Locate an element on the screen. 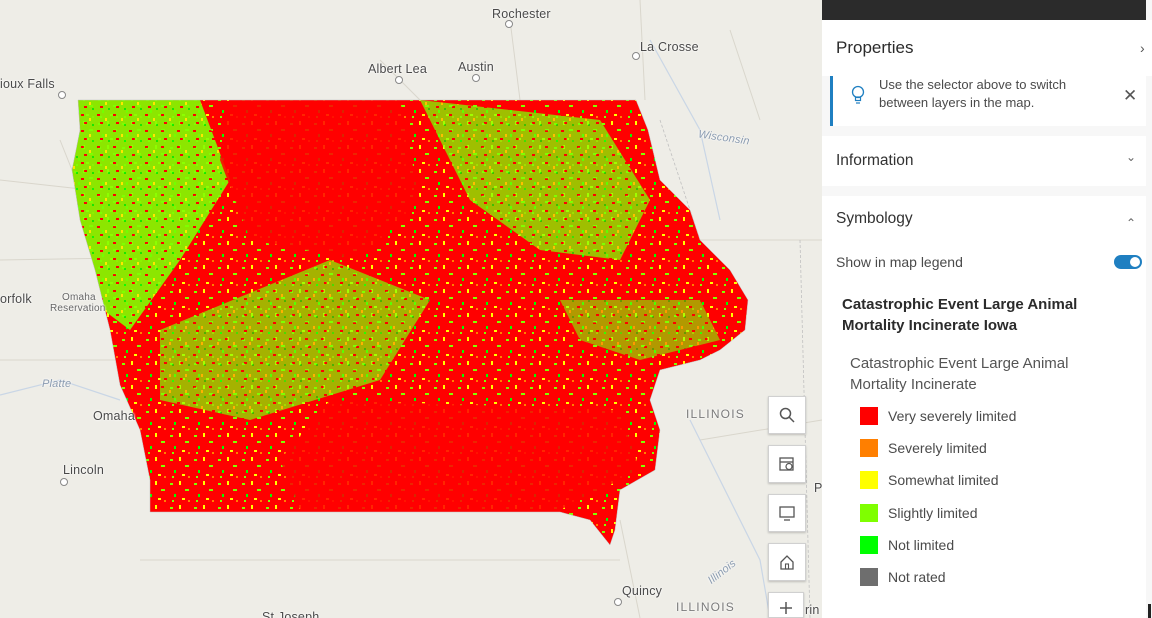  place-label: ioux Falls is located at coordinates (27, 84).